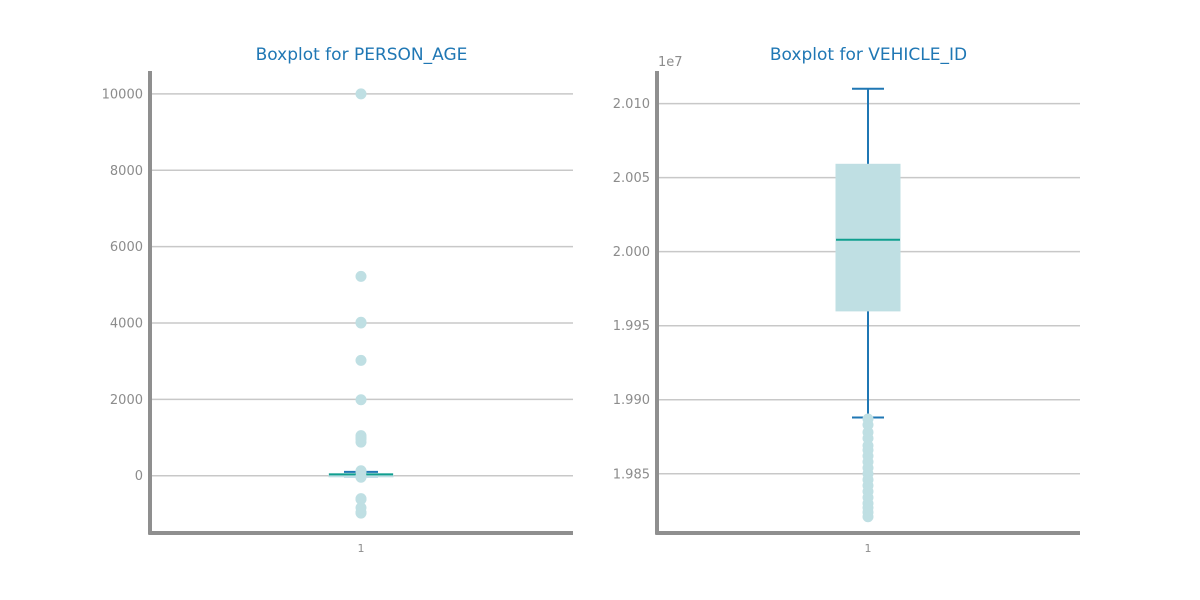 This screenshot has height=600, width=1200. What do you see at coordinates (139, 476) in the screenshot?
I see `ytick-label-0-0: 0` at bounding box center [139, 476].